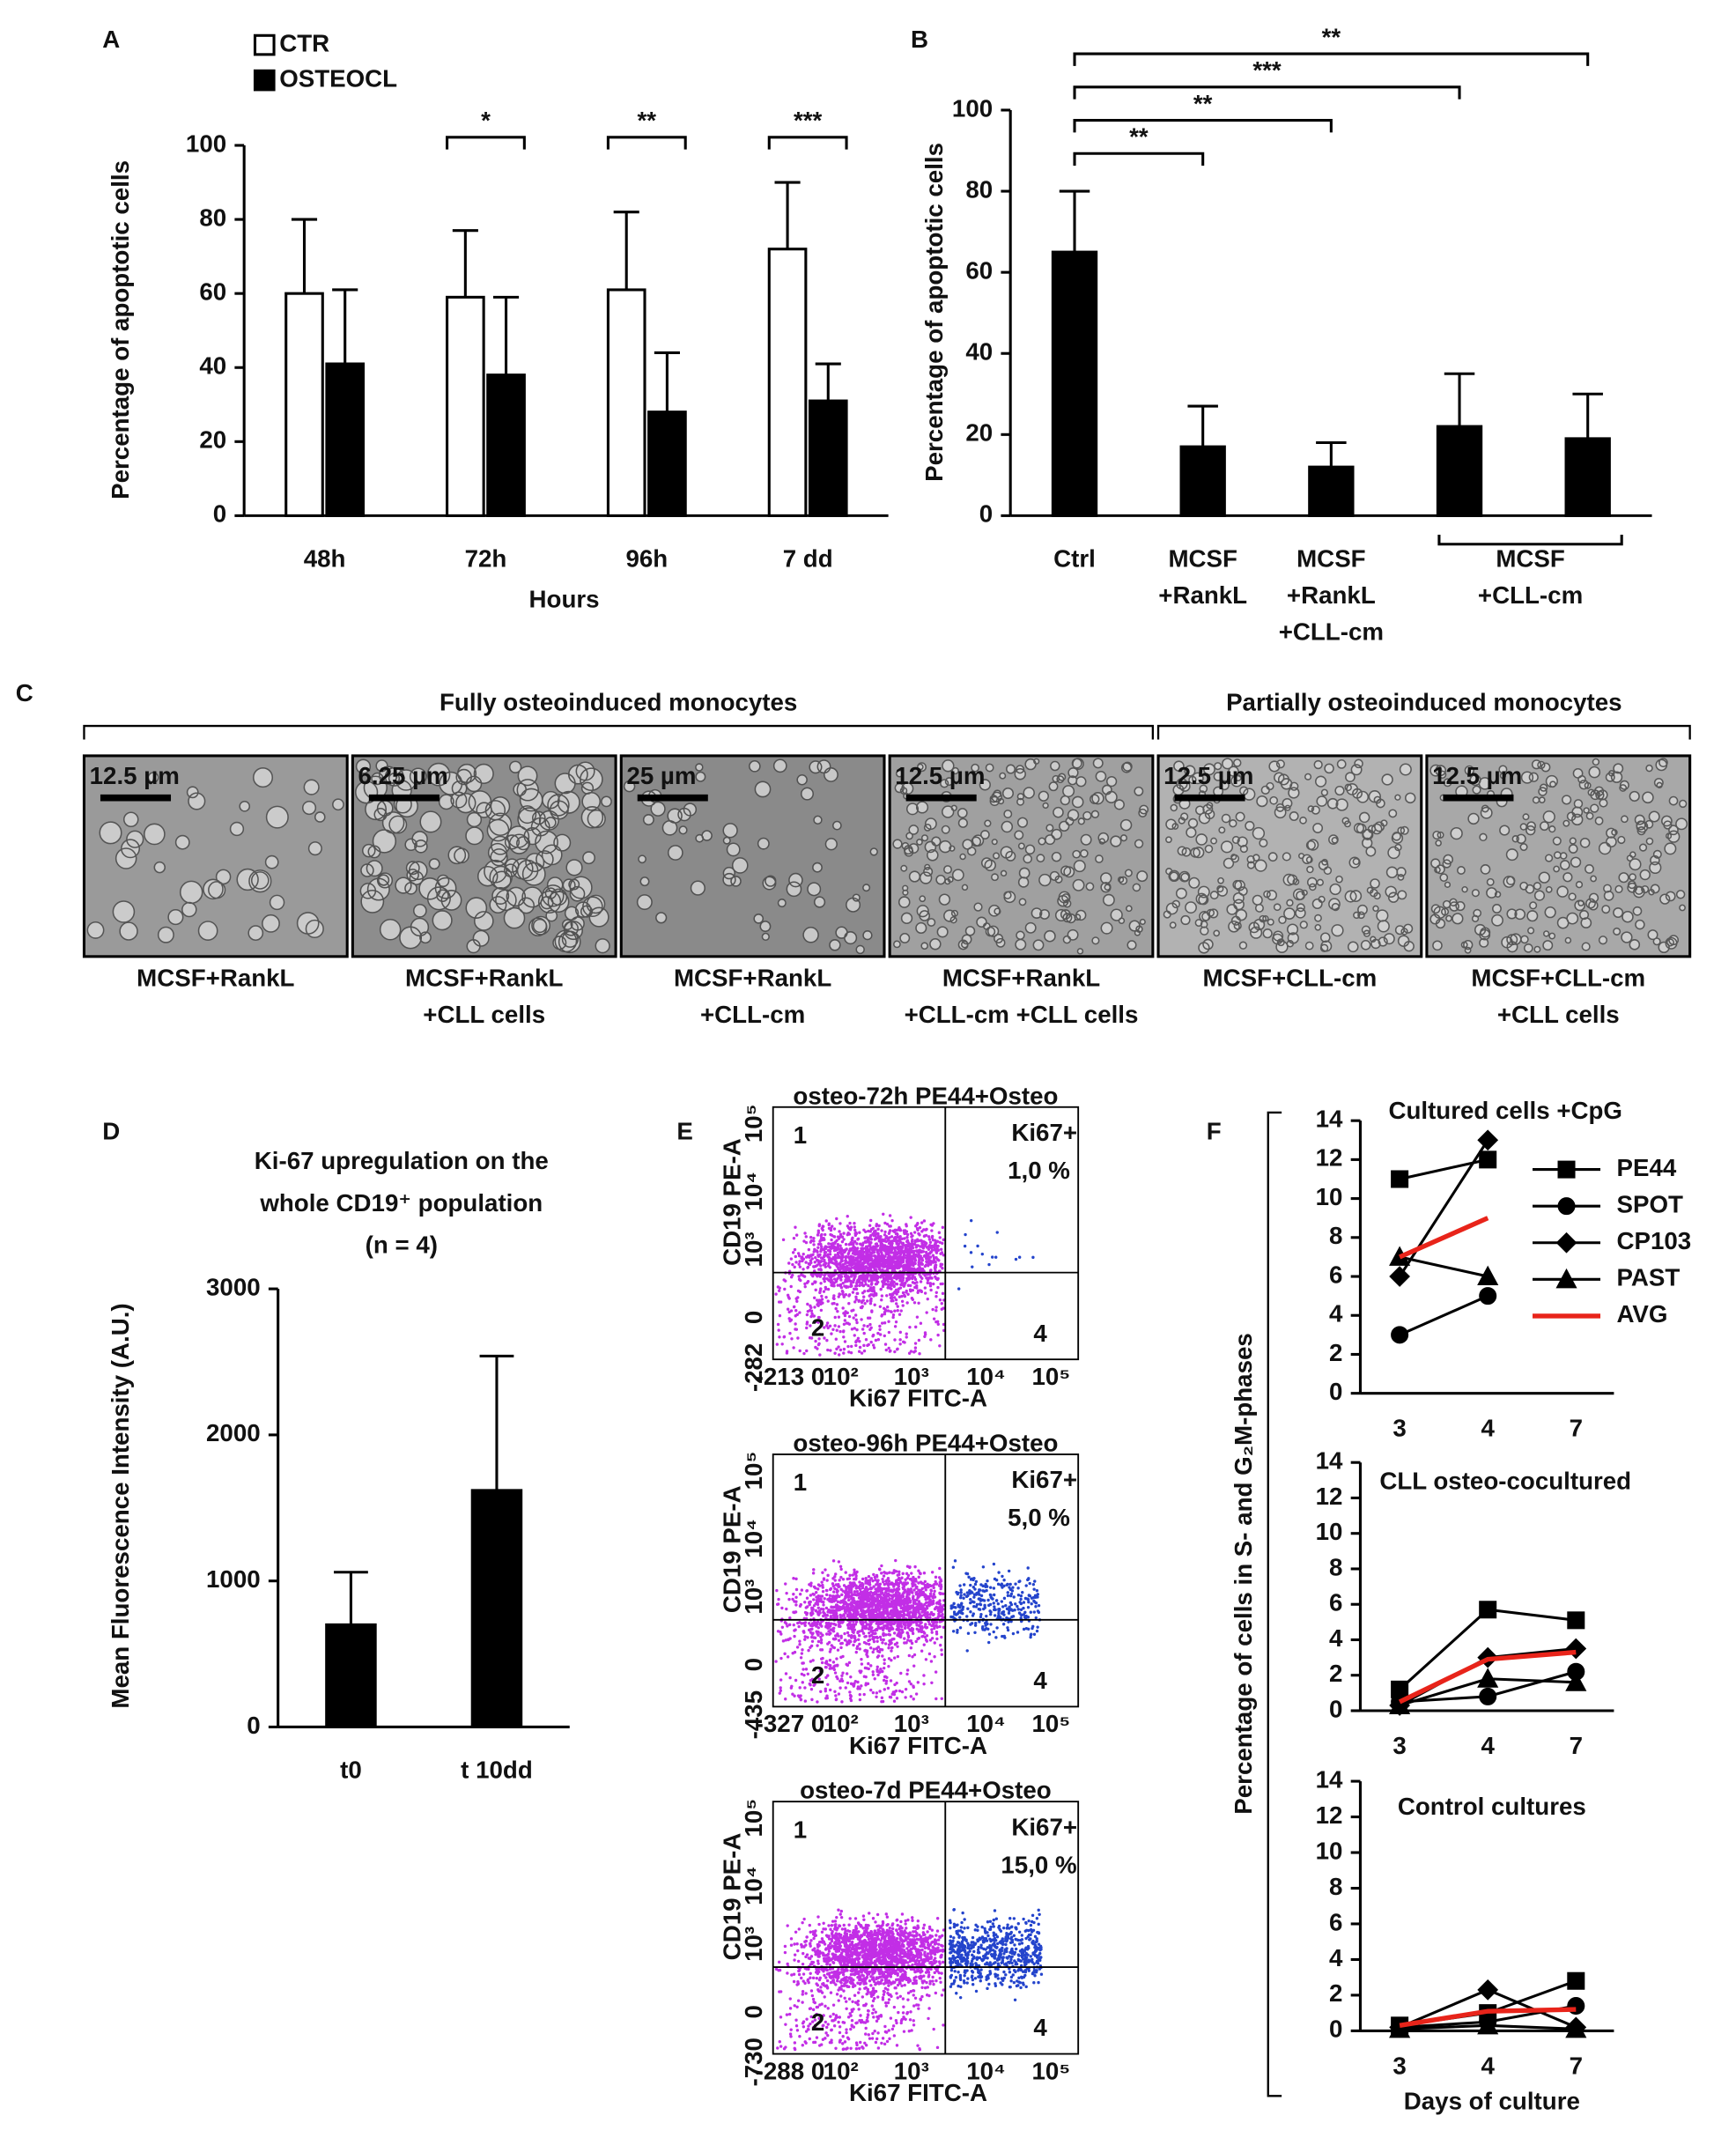 This screenshot has width=1736, height=2145. What do you see at coordinates (1335, 1887) in the screenshot?
I see `y-tick-label: 8` at bounding box center [1335, 1887].